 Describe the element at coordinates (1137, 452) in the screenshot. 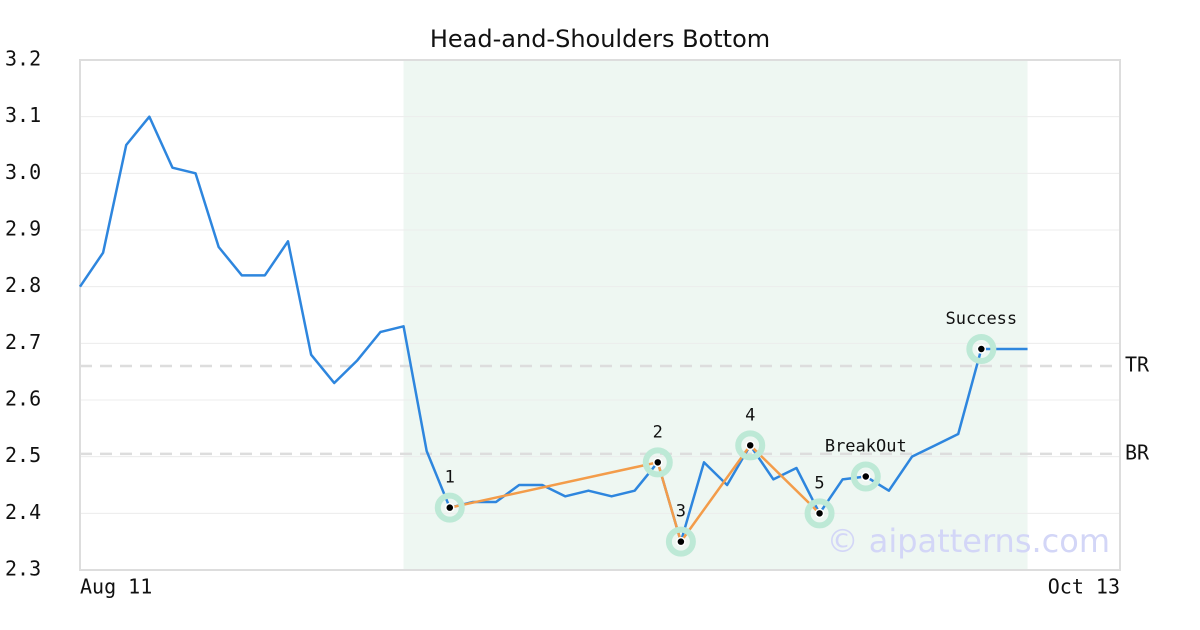

I see `level-label: BR` at that location.